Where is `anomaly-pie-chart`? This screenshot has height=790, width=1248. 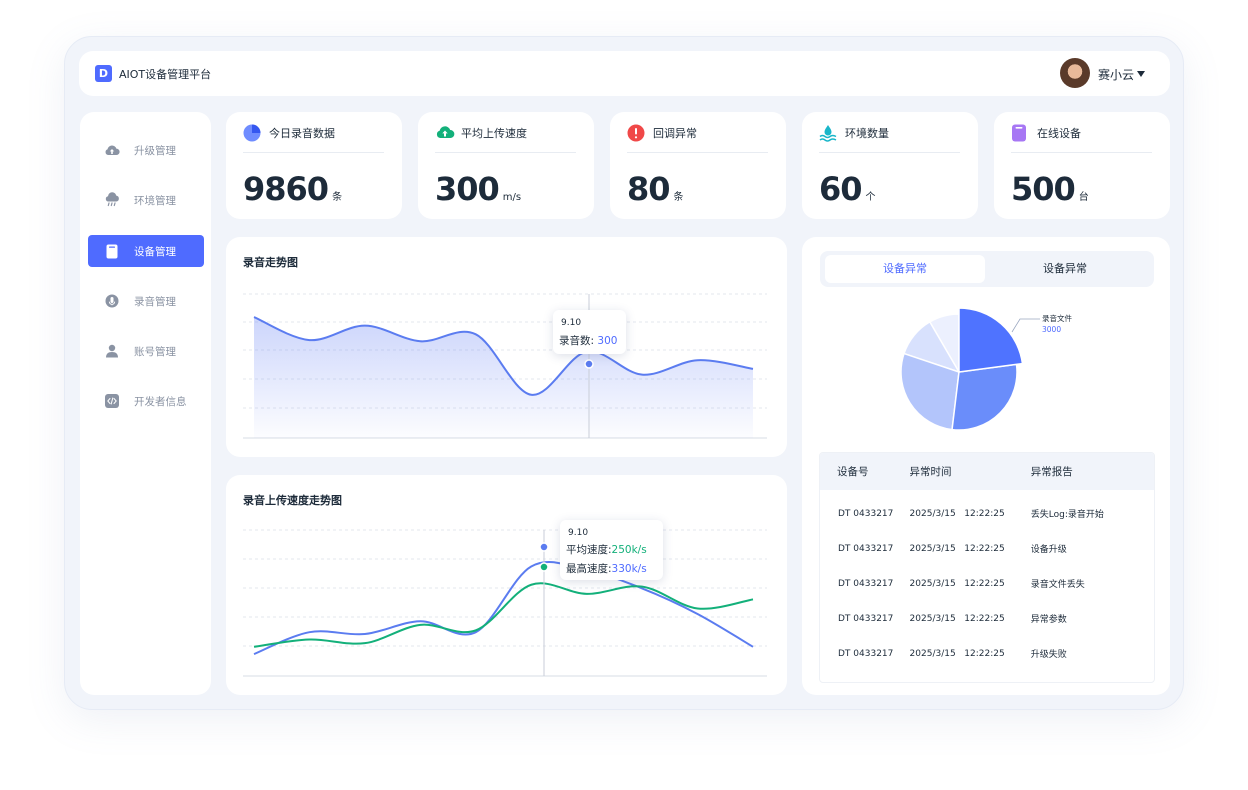 anomaly-pie-chart is located at coordinates (970, 369).